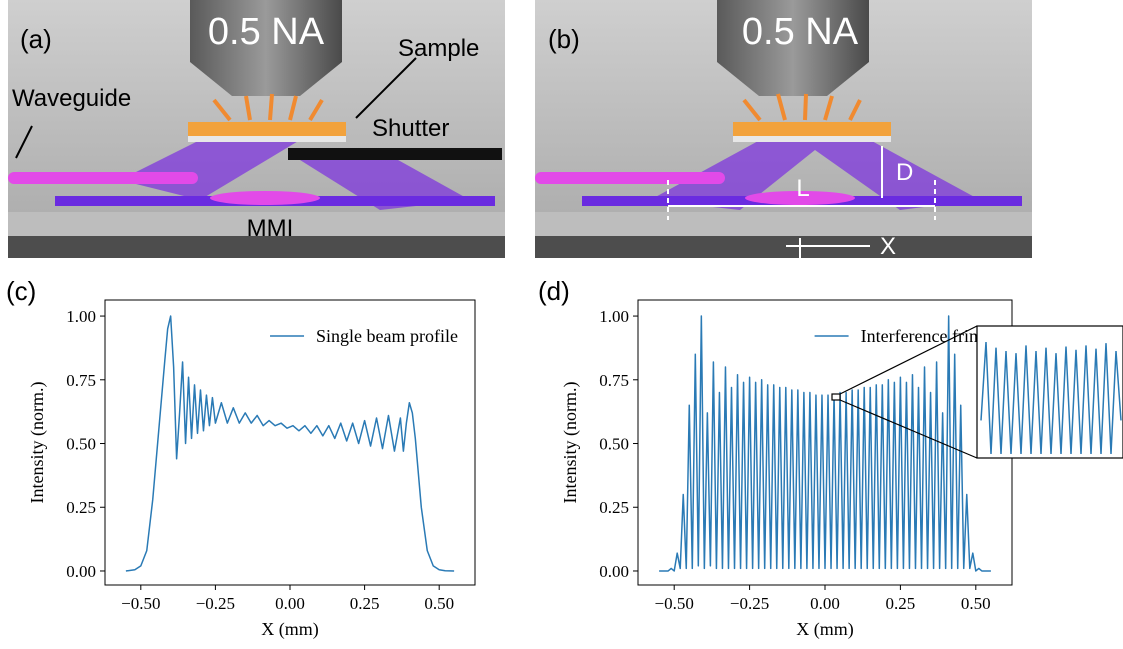  Describe the element at coordinates (564, 39) in the screenshot. I see `panel-label: (b)` at that location.